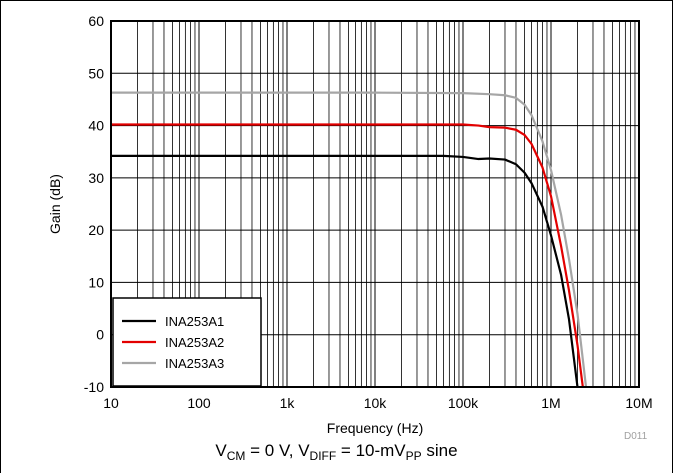 The image size is (673, 475). I want to click on frame-top-border, so click(336, 0).